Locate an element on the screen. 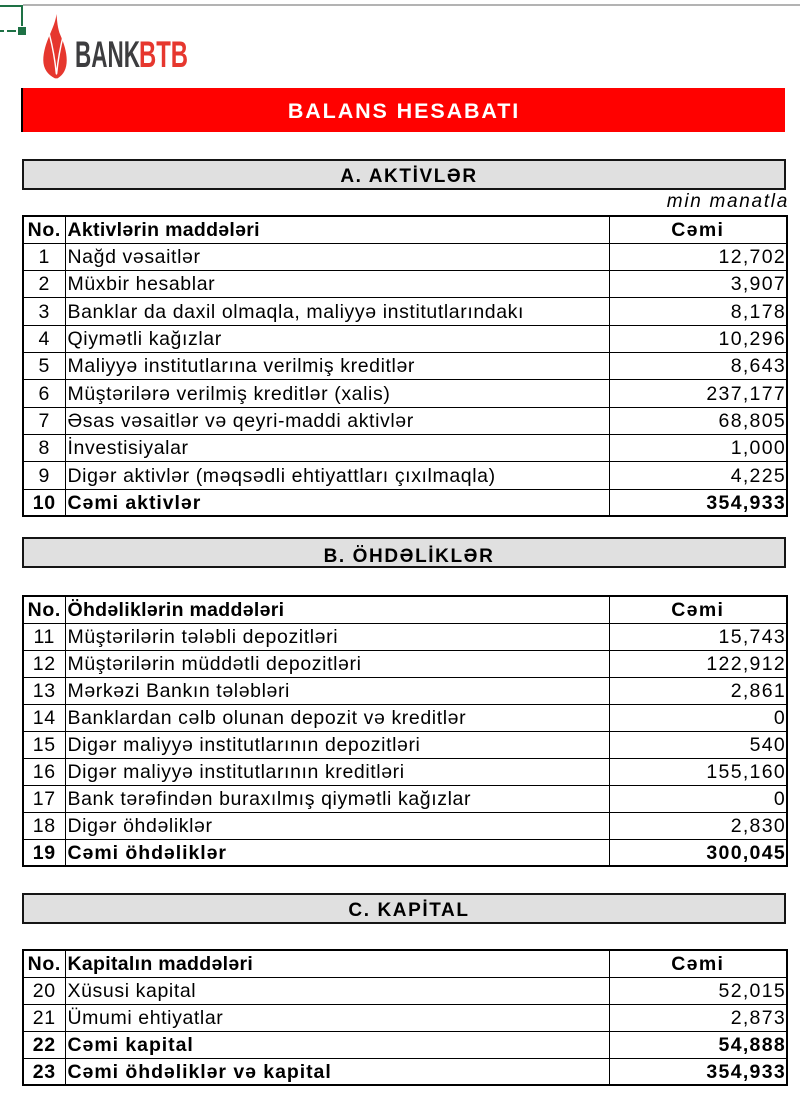 This screenshot has width=800, height=1106. svg-text: BTB is located at coordinates (163, 54).